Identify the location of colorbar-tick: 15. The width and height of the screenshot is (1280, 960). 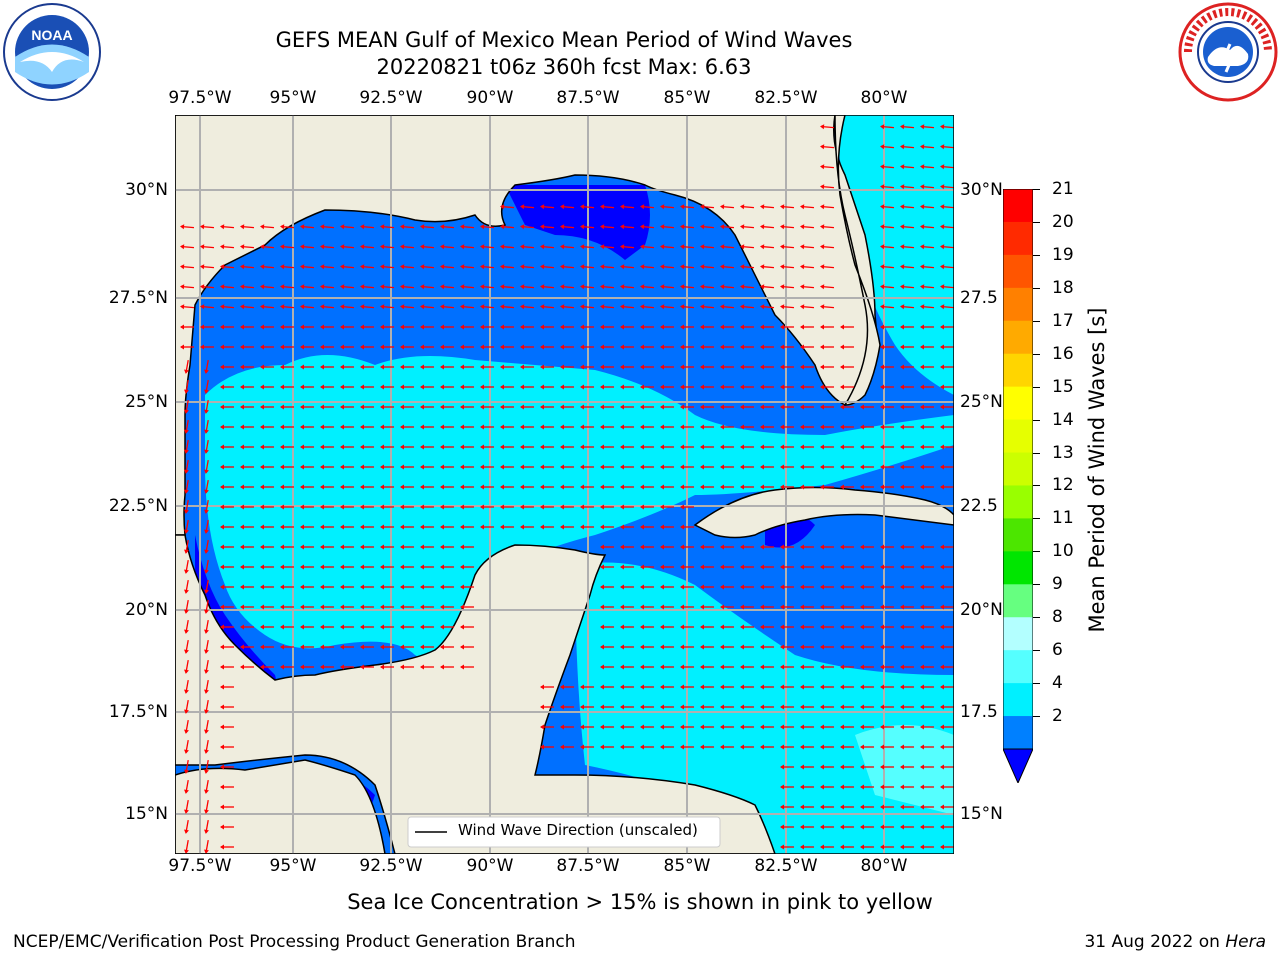
(1063, 386).